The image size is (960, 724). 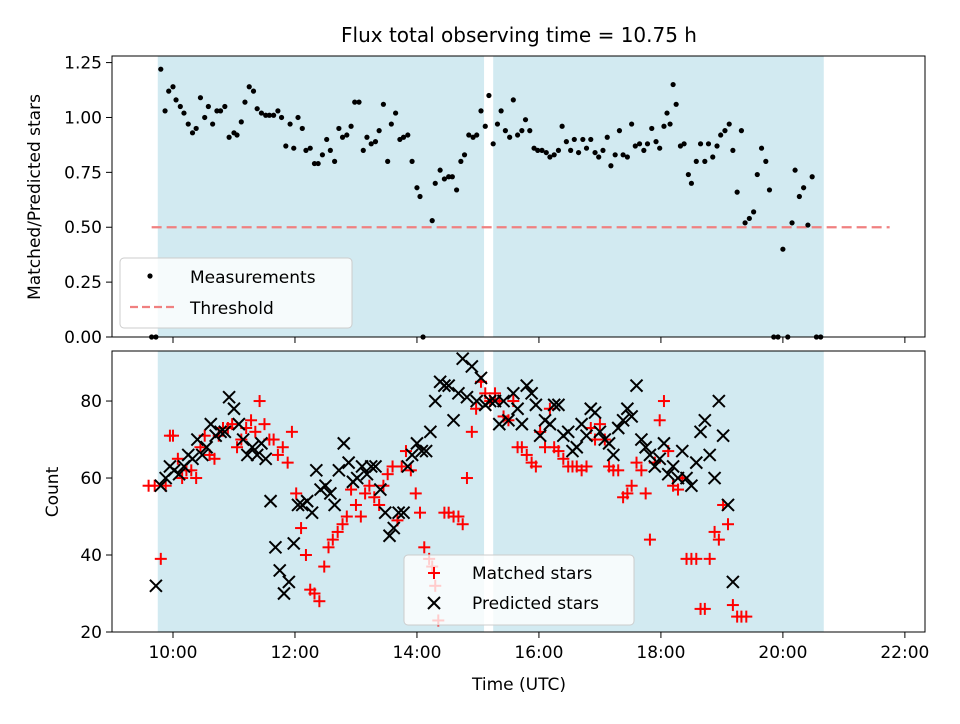 I want to click on top-y-axis: 0.00 0.25 0.50 0.75 1.00 1.25, so click(x=88, y=201).